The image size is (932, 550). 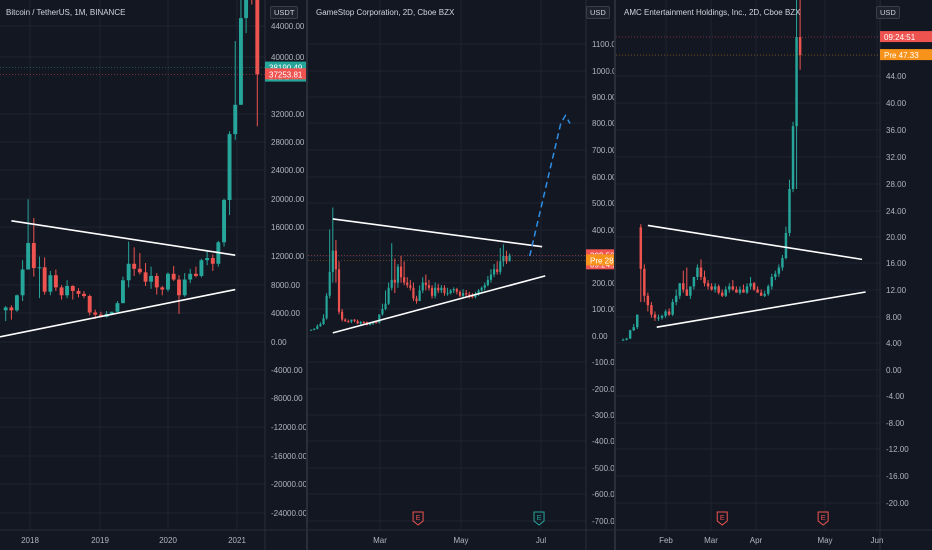 I want to click on x-tick-label: Feb, so click(x=666, y=540).